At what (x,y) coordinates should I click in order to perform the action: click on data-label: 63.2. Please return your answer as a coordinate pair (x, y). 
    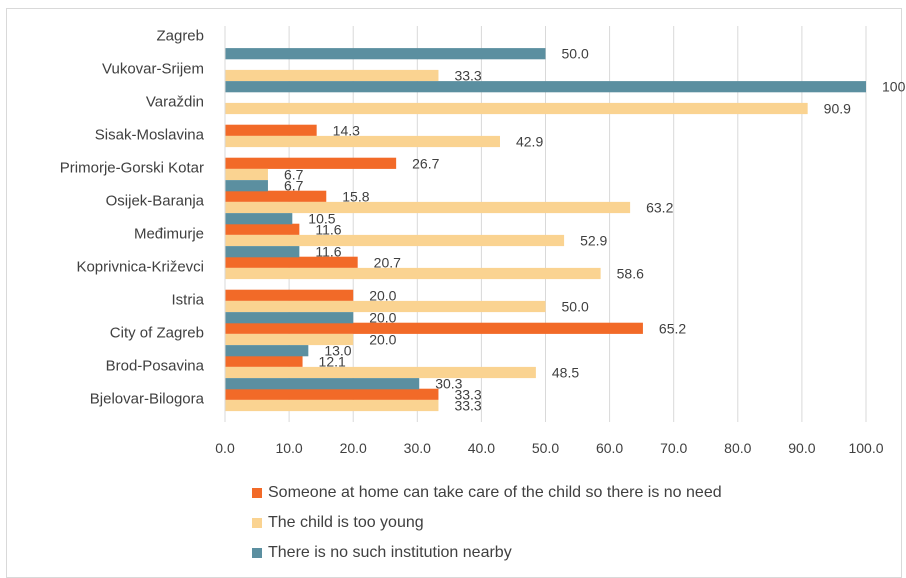
    Looking at the image, I should click on (659, 208).